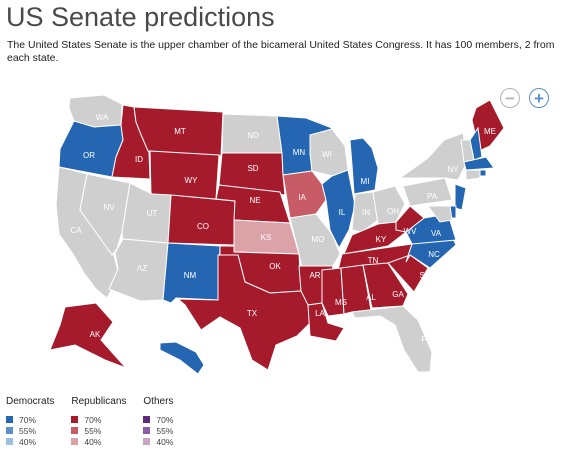 Image resolution: width=568 pixels, height=460 pixels. What do you see at coordinates (338, 209) in the screenshot?
I see `state-il` at bounding box center [338, 209].